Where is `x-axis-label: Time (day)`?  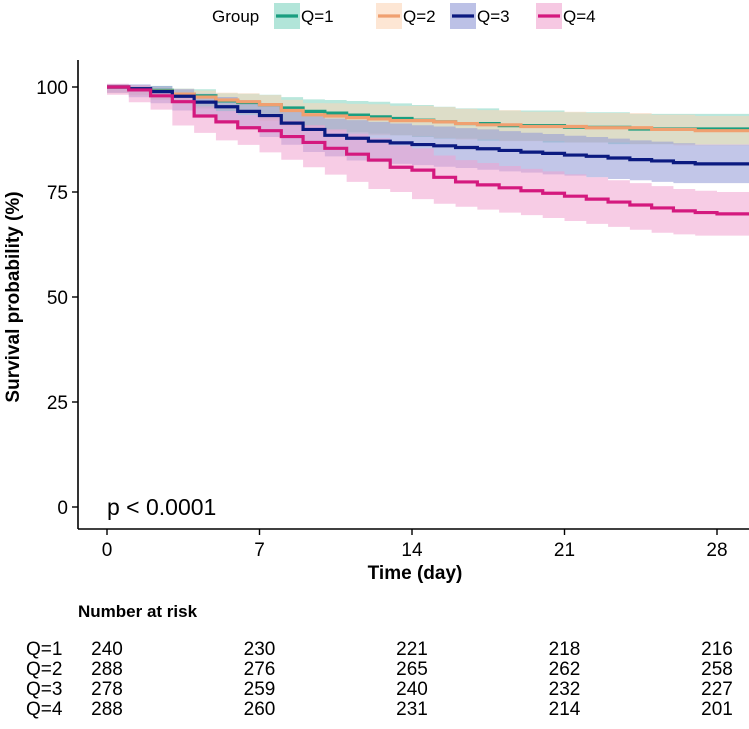
x-axis-label: Time (day) is located at coordinates (415, 573).